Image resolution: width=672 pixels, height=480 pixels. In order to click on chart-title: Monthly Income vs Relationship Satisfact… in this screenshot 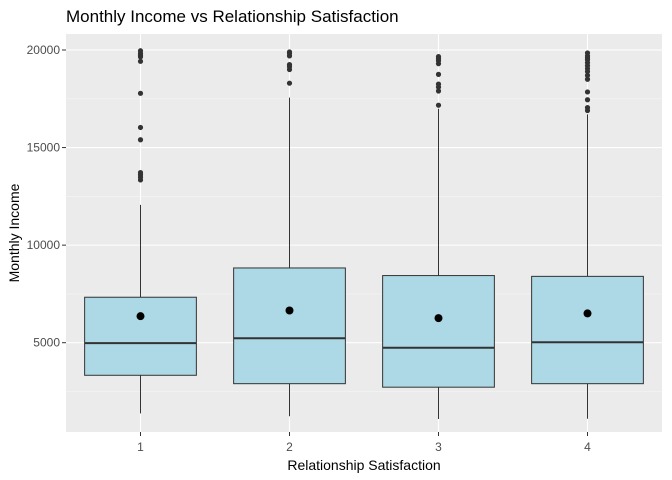, I will do `click(232, 16)`.